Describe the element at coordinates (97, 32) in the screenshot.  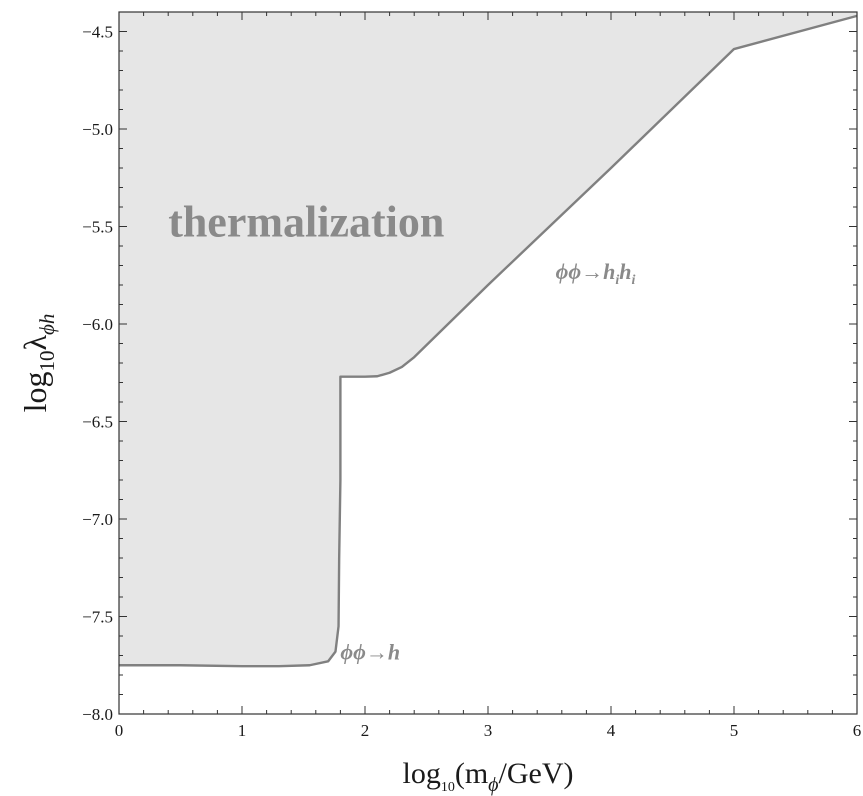
I see `y-tick-label: −4.5` at that location.